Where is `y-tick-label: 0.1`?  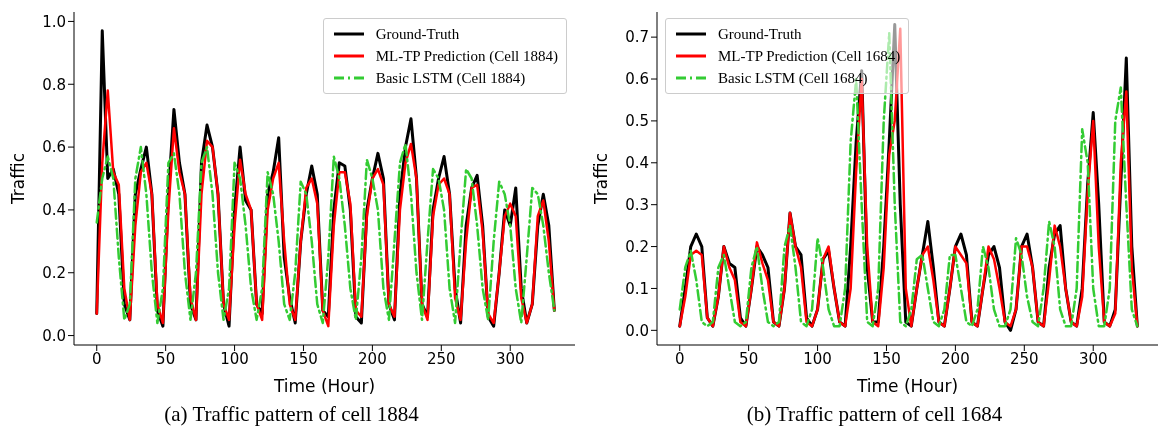
y-tick-label: 0.1 is located at coordinates (637, 288).